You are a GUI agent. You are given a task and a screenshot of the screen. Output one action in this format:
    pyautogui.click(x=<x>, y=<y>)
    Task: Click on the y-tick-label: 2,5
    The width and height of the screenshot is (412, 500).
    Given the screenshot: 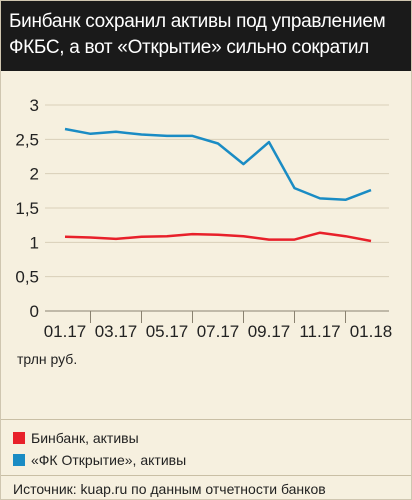 What is the action you would take?
    pyautogui.click(x=27, y=139)
    